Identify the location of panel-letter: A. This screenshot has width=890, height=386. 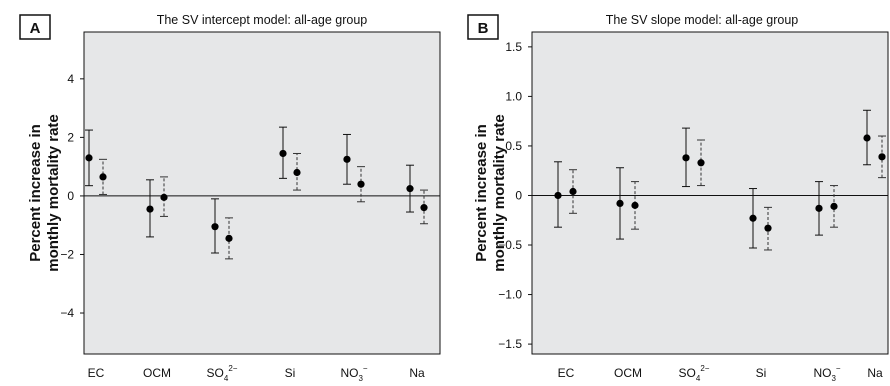
(35, 28).